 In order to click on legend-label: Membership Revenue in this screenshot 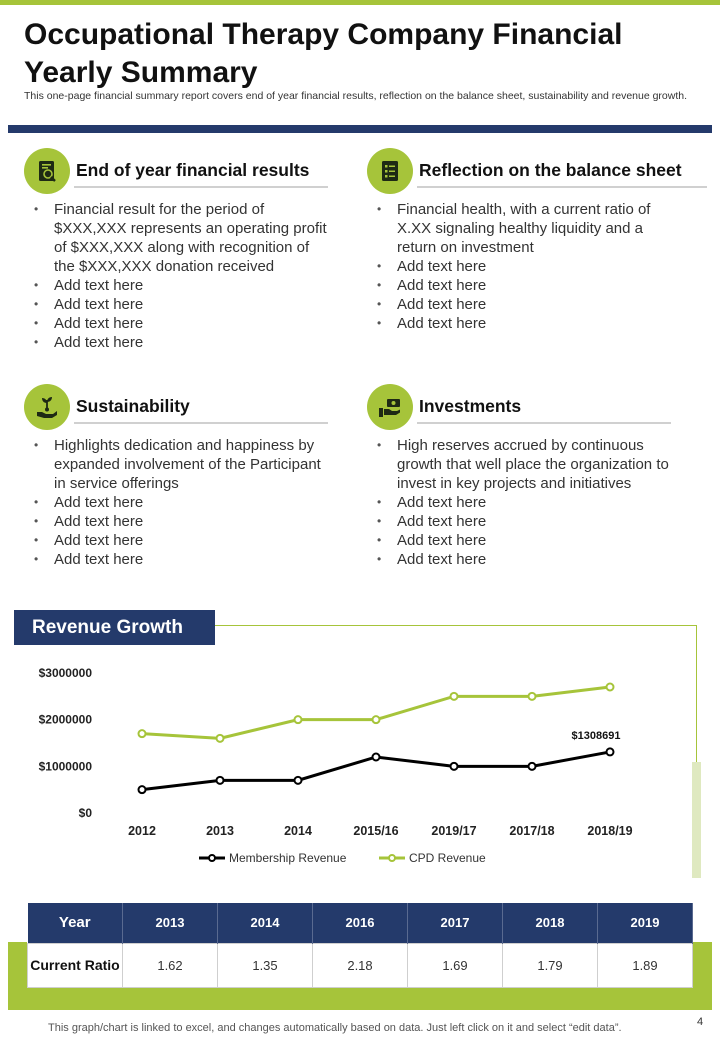, I will do `click(288, 858)`.